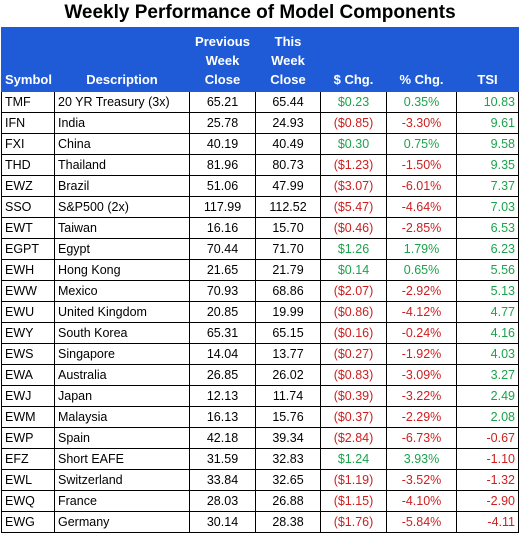  I want to click on cell-percent-change: 0.65%, so click(421, 270).